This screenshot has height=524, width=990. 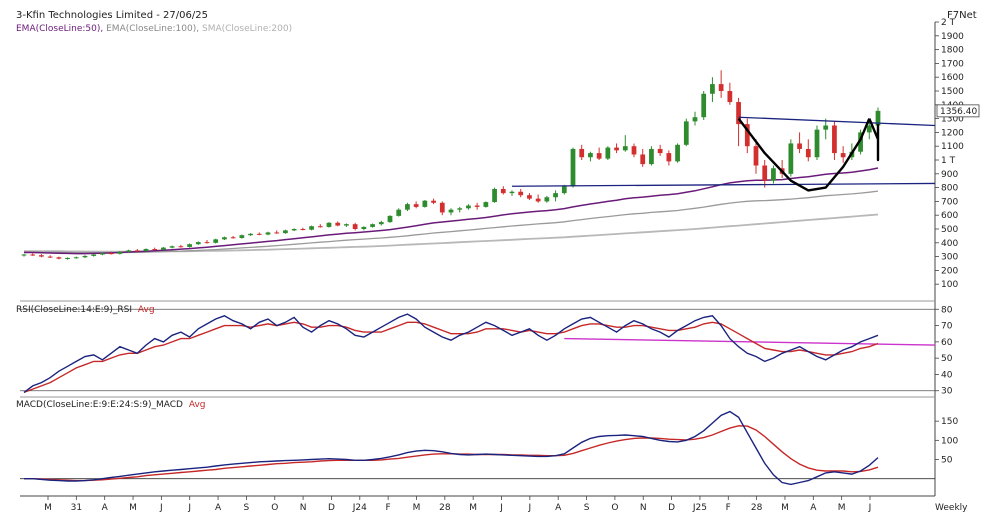 What do you see at coordinates (947, 359) in the screenshot?
I see `y-tick-label: 50` at bounding box center [947, 359].